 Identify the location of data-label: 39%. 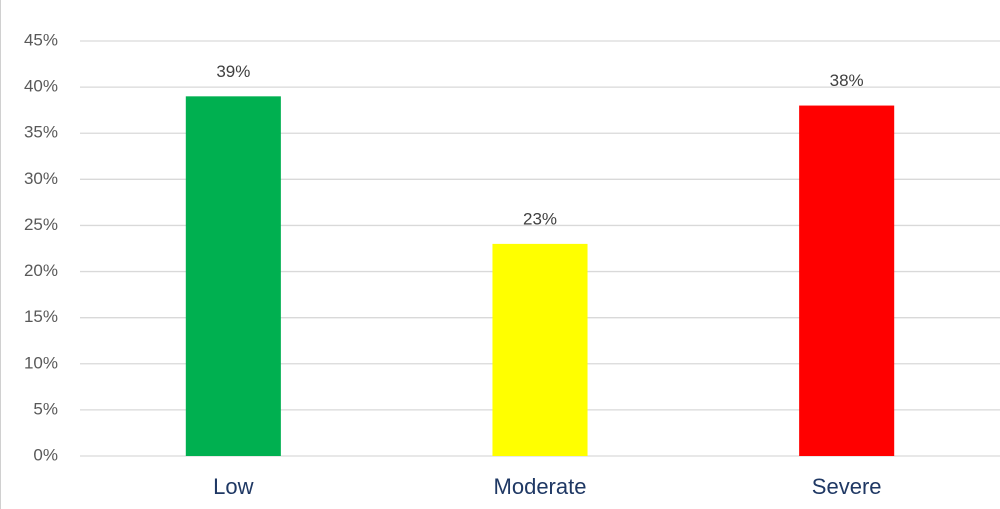
(233, 71).